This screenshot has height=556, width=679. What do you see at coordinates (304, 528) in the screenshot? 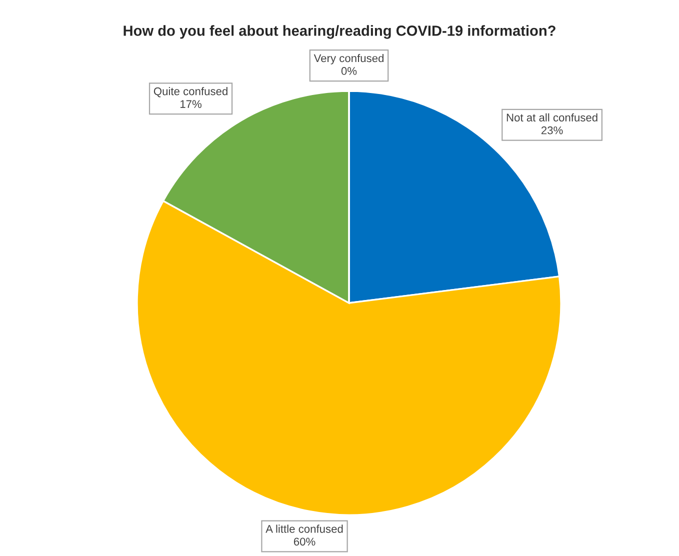
I see `slice-label: A little confused` at bounding box center [304, 528].